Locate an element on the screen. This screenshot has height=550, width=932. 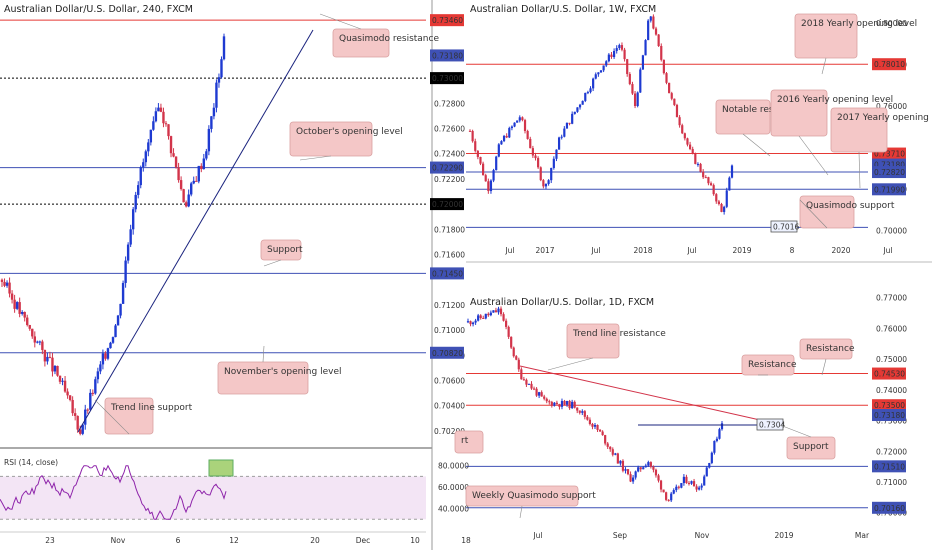
annotation-text-2-2: Resistance is located at coordinates (830, 349).